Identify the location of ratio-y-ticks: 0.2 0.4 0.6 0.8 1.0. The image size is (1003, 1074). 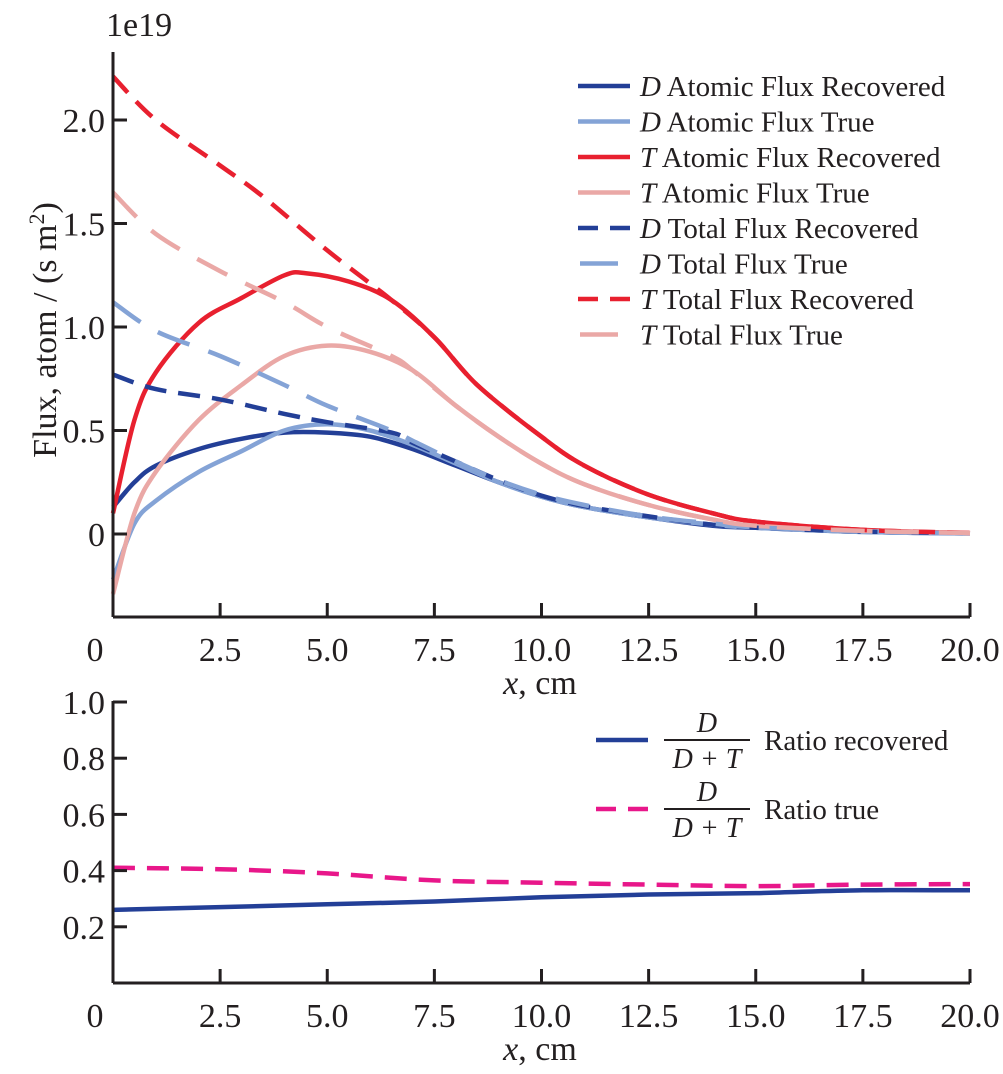
(95, 816).